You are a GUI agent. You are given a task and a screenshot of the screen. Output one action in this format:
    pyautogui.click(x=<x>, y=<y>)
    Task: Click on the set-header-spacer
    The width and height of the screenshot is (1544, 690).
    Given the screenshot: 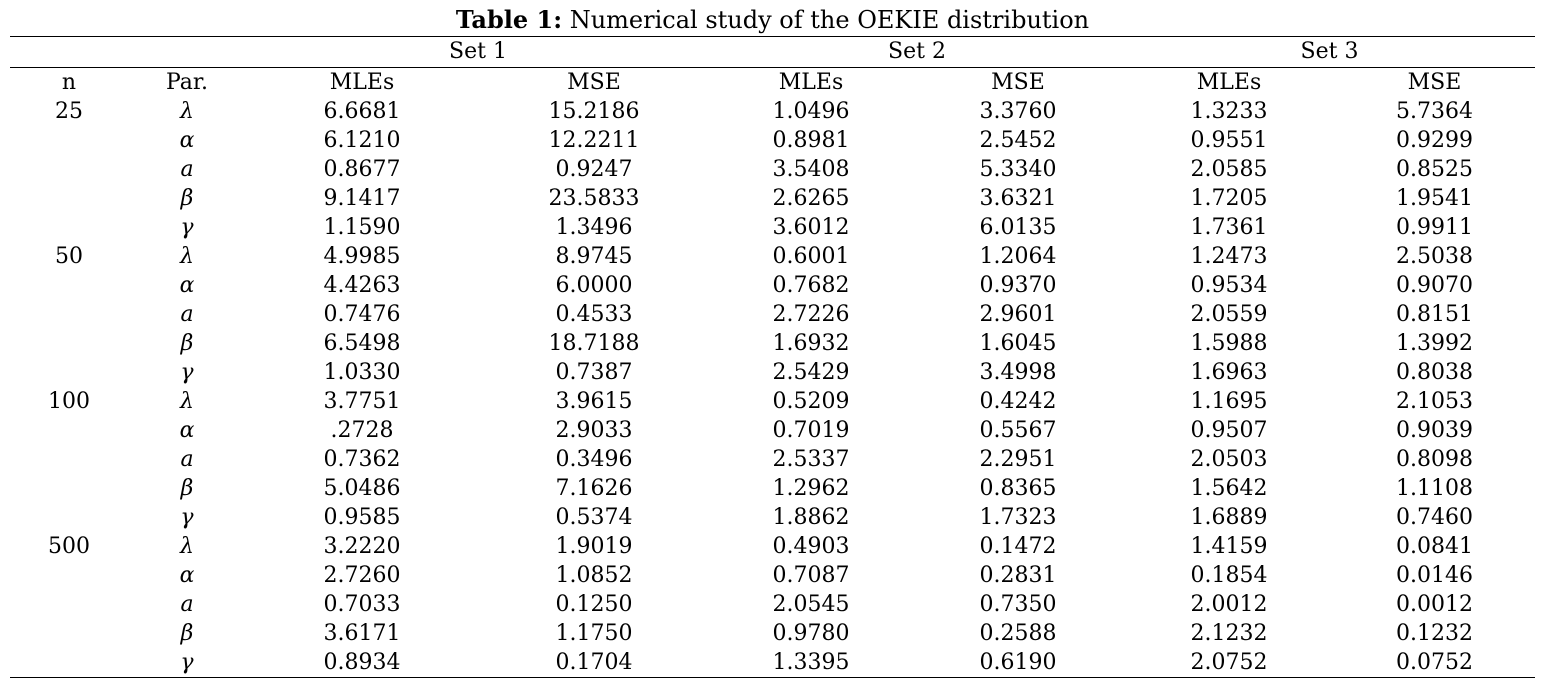 What is the action you would take?
    pyautogui.click(x=187, y=52)
    